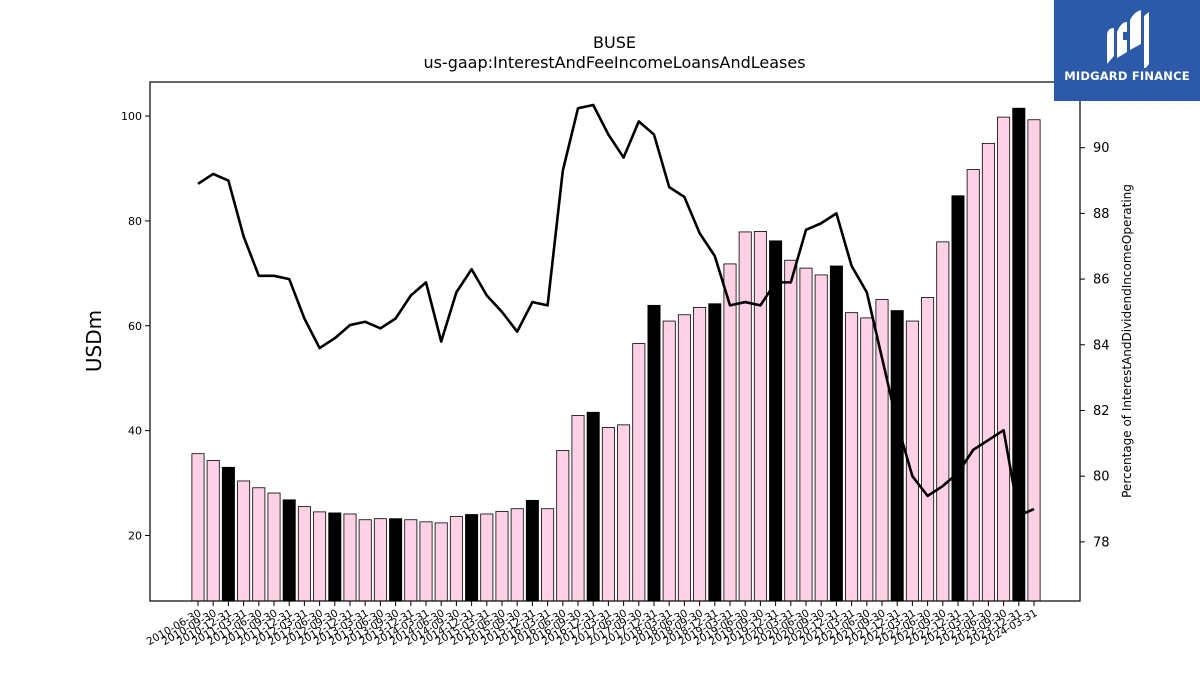 This screenshot has width=1200, height=675. I want to click on y2-tick-label: 82, so click(1101, 411).